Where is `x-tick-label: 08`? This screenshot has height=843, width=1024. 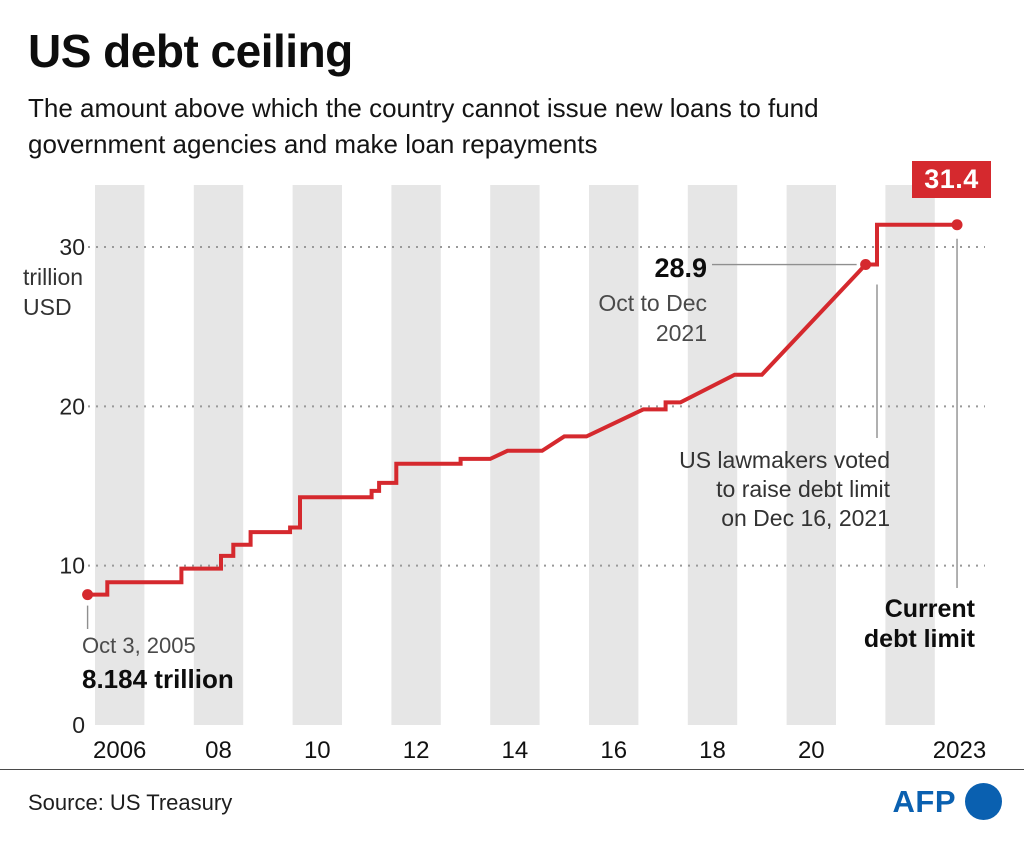 x-tick-label: 08 is located at coordinates (218, 750).